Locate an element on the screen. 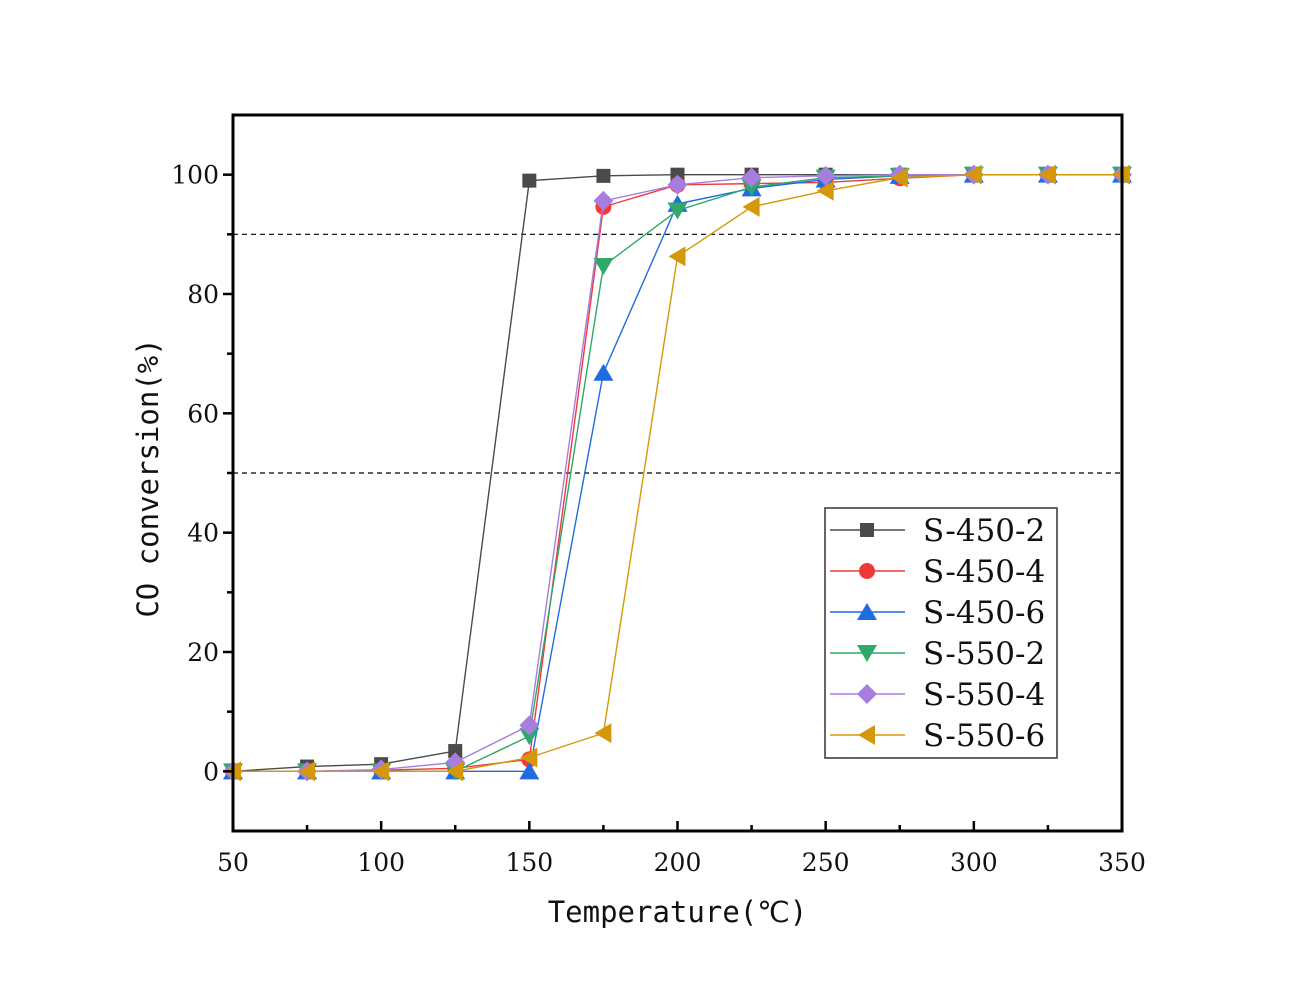  legend-item: S-550-4 is located at coordinates (937, 695).